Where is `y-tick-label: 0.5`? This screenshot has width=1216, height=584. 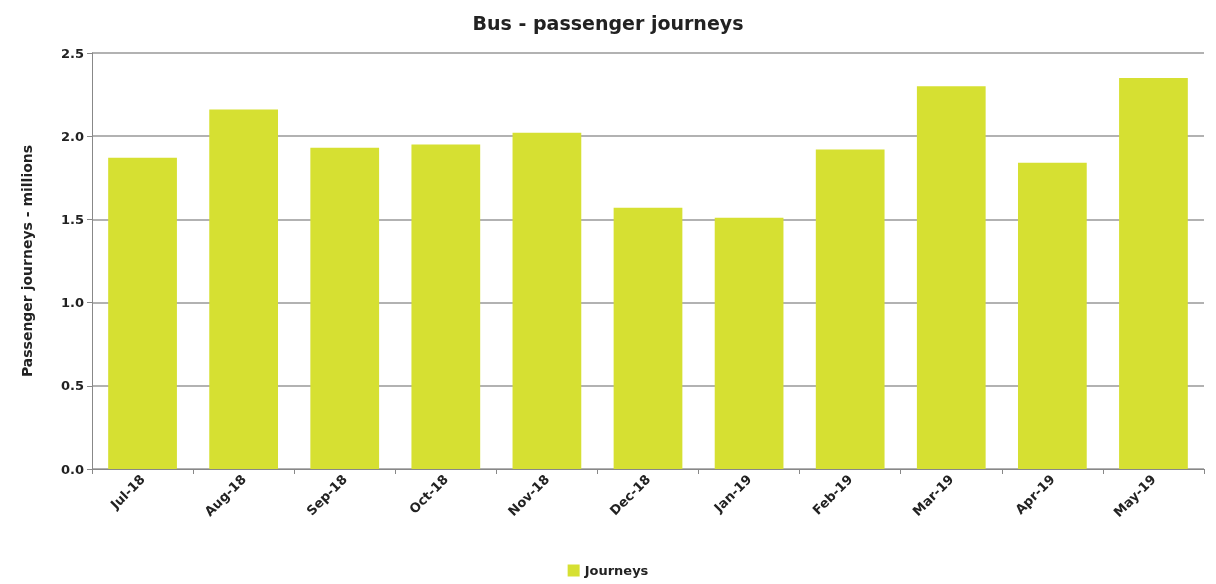 y-tick-label: 0.5 is located at coordinates (72, 386).